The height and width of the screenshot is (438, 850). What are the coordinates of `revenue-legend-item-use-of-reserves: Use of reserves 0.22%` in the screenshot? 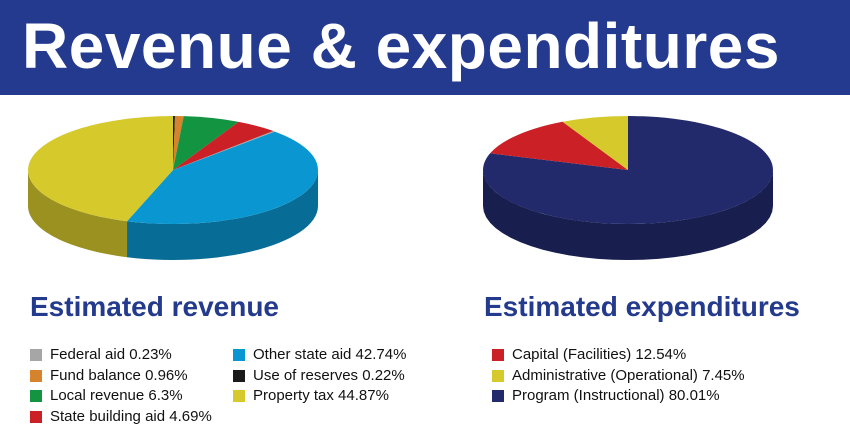 It's located at (319, 376).